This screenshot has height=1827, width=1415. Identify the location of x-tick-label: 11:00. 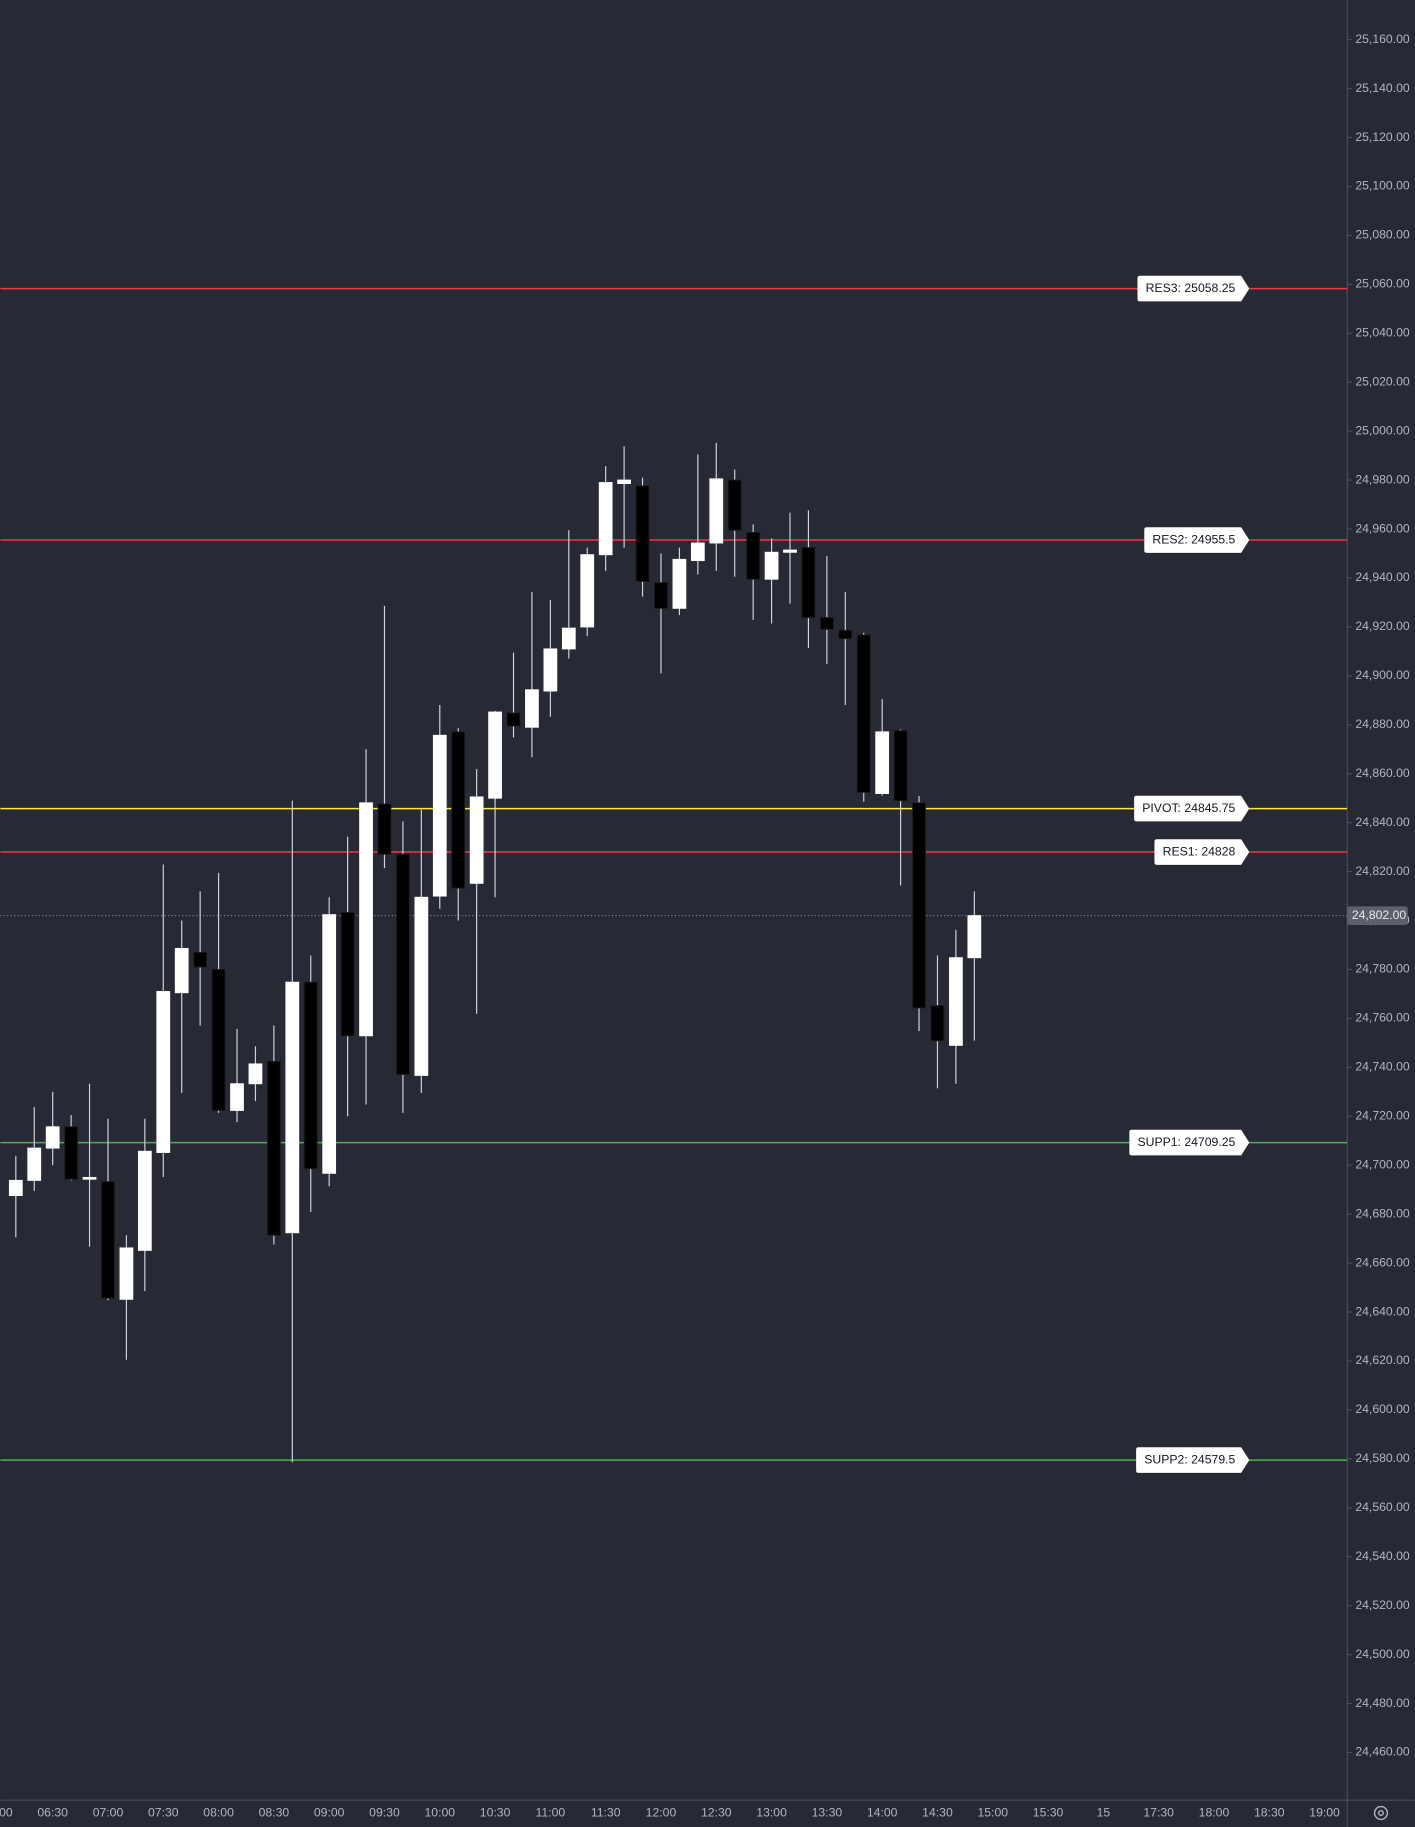
(551, 1812).